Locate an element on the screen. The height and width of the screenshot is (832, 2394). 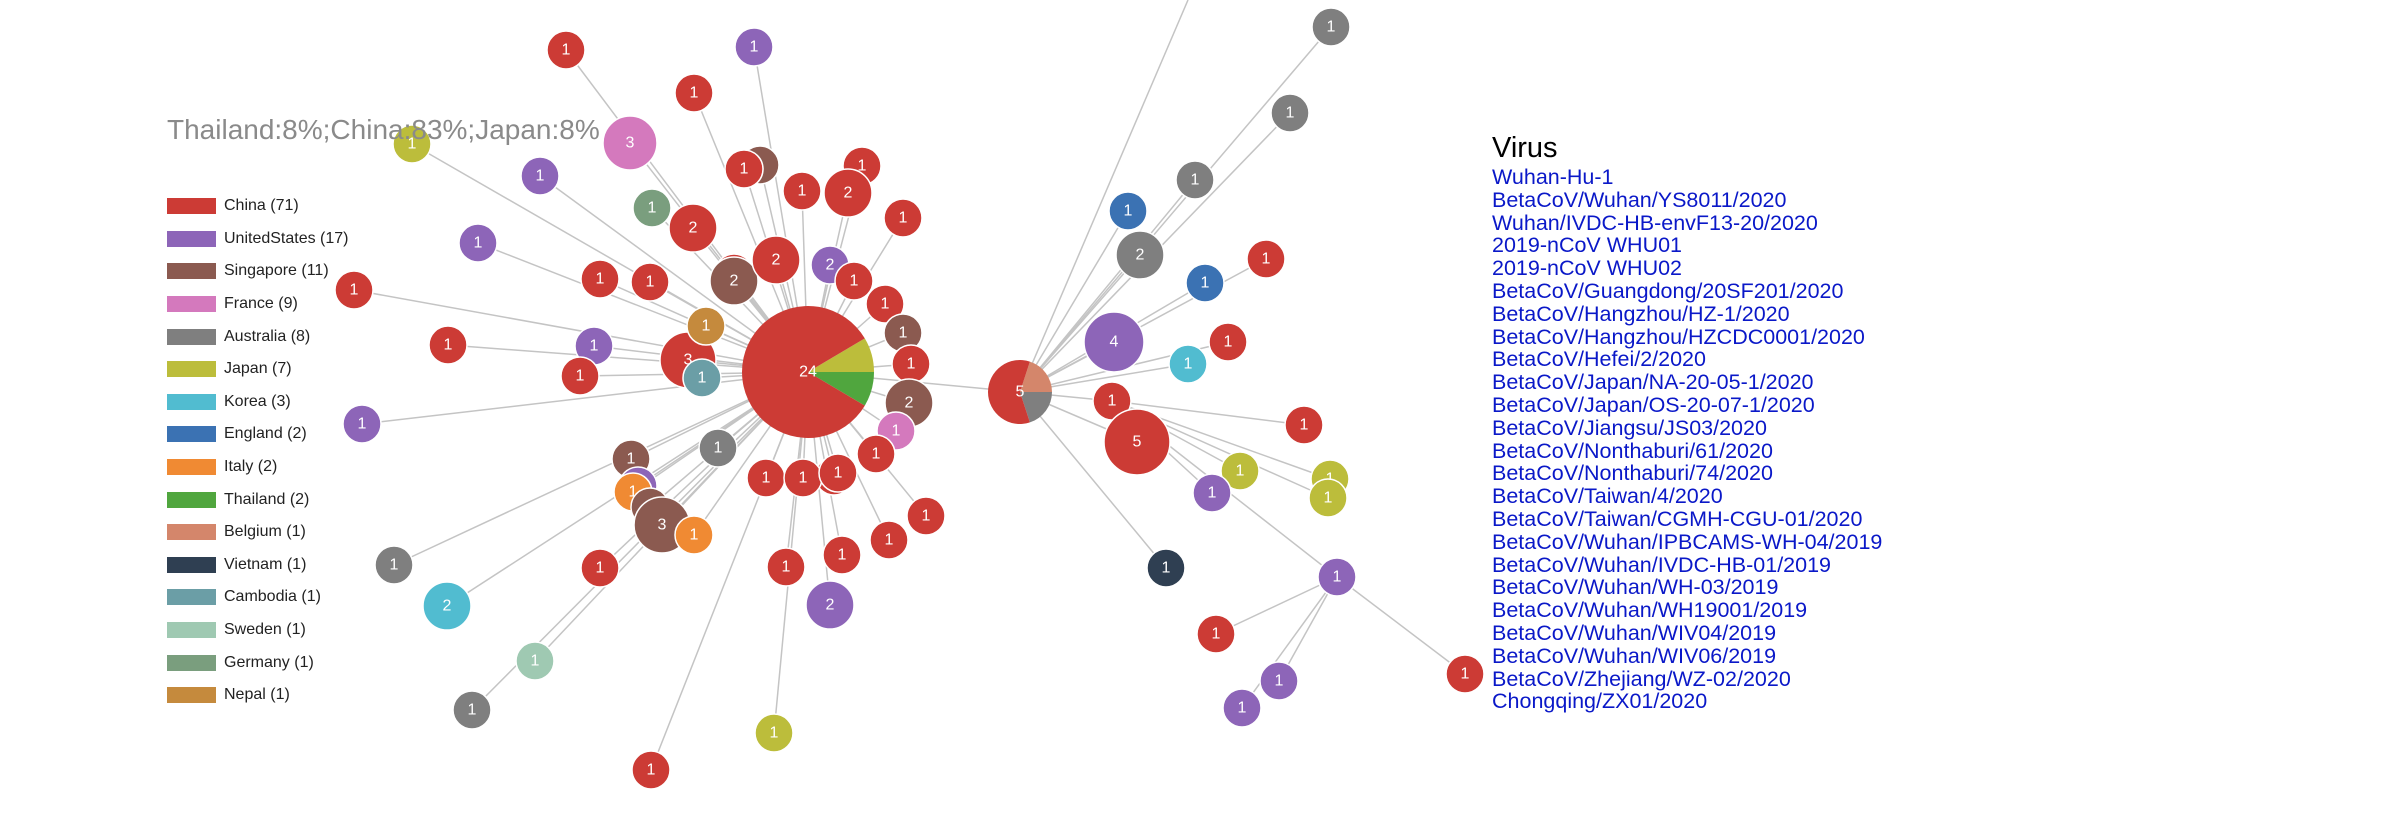
virus-item: 2019-nCoV WHU02 is located at coordinates (1587, 268).